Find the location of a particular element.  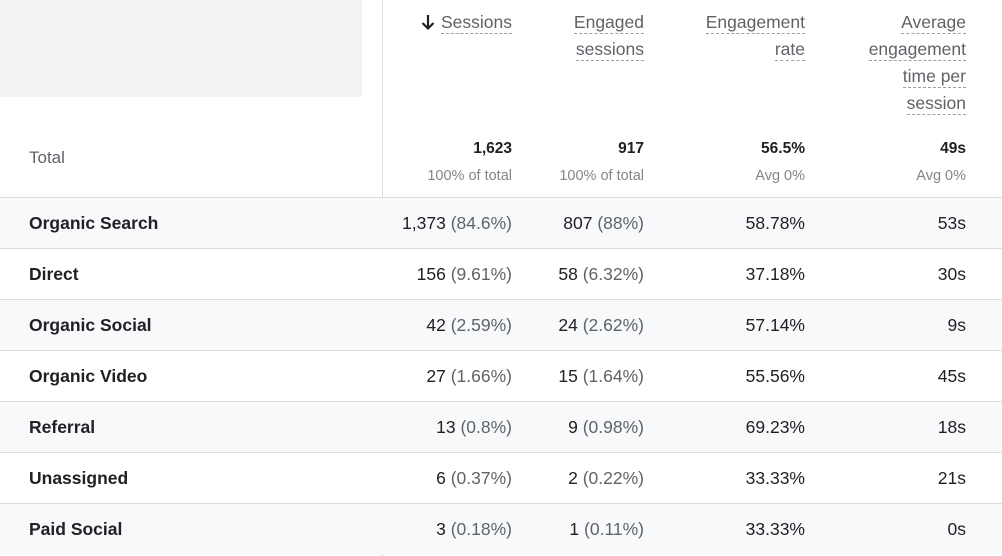

engaged-sessions-cell: 2 (0.22%) is located at coordinates (606, 478).